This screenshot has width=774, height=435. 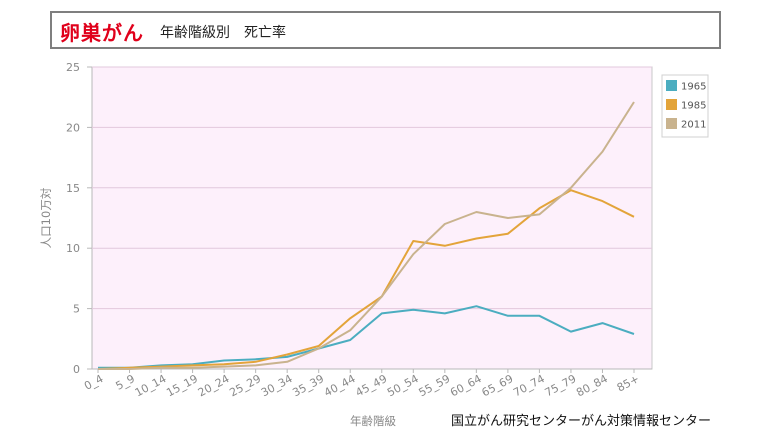 What do you see at coordinates (308, 385) in the screenshot?
I see `x-tick-label: 35_39` at bounding box center [308, 385].